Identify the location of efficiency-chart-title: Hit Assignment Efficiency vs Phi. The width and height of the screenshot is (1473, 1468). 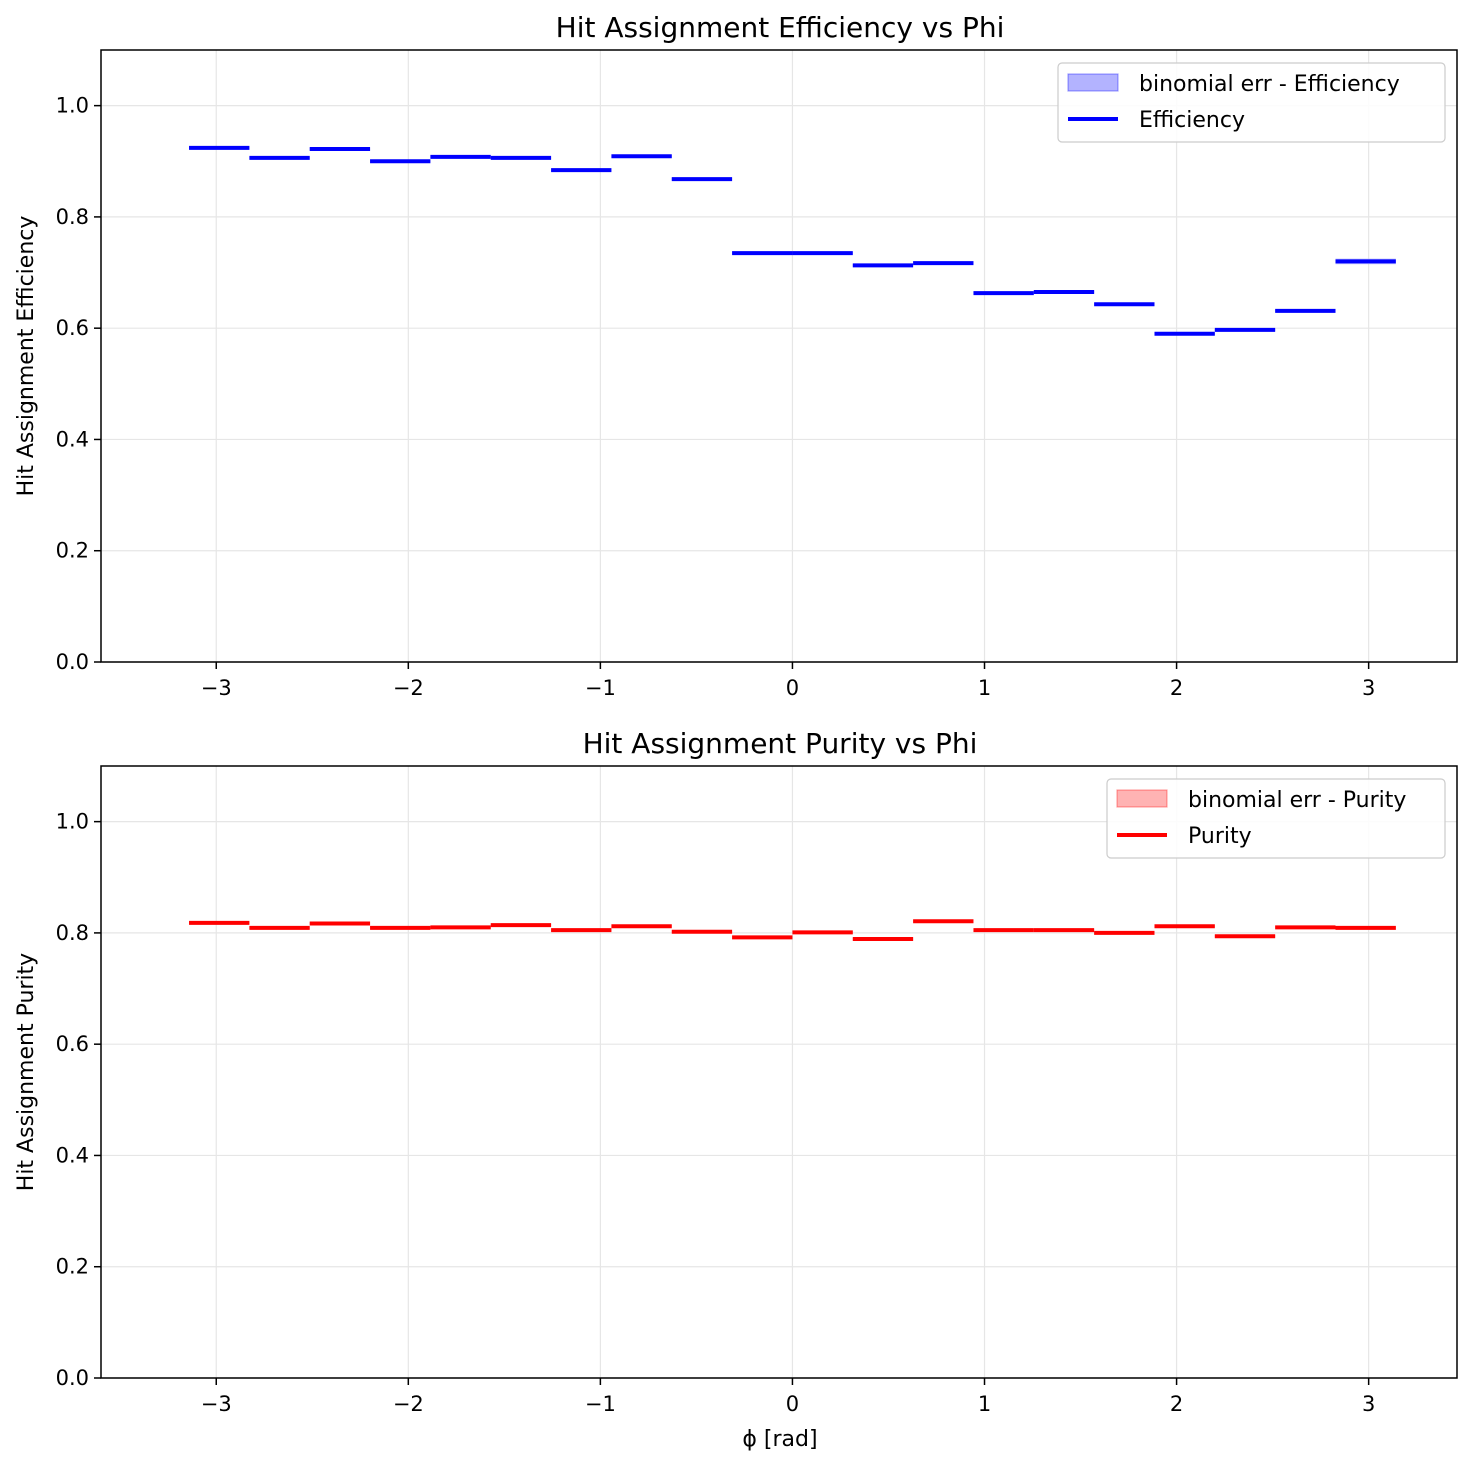
(780, 27).